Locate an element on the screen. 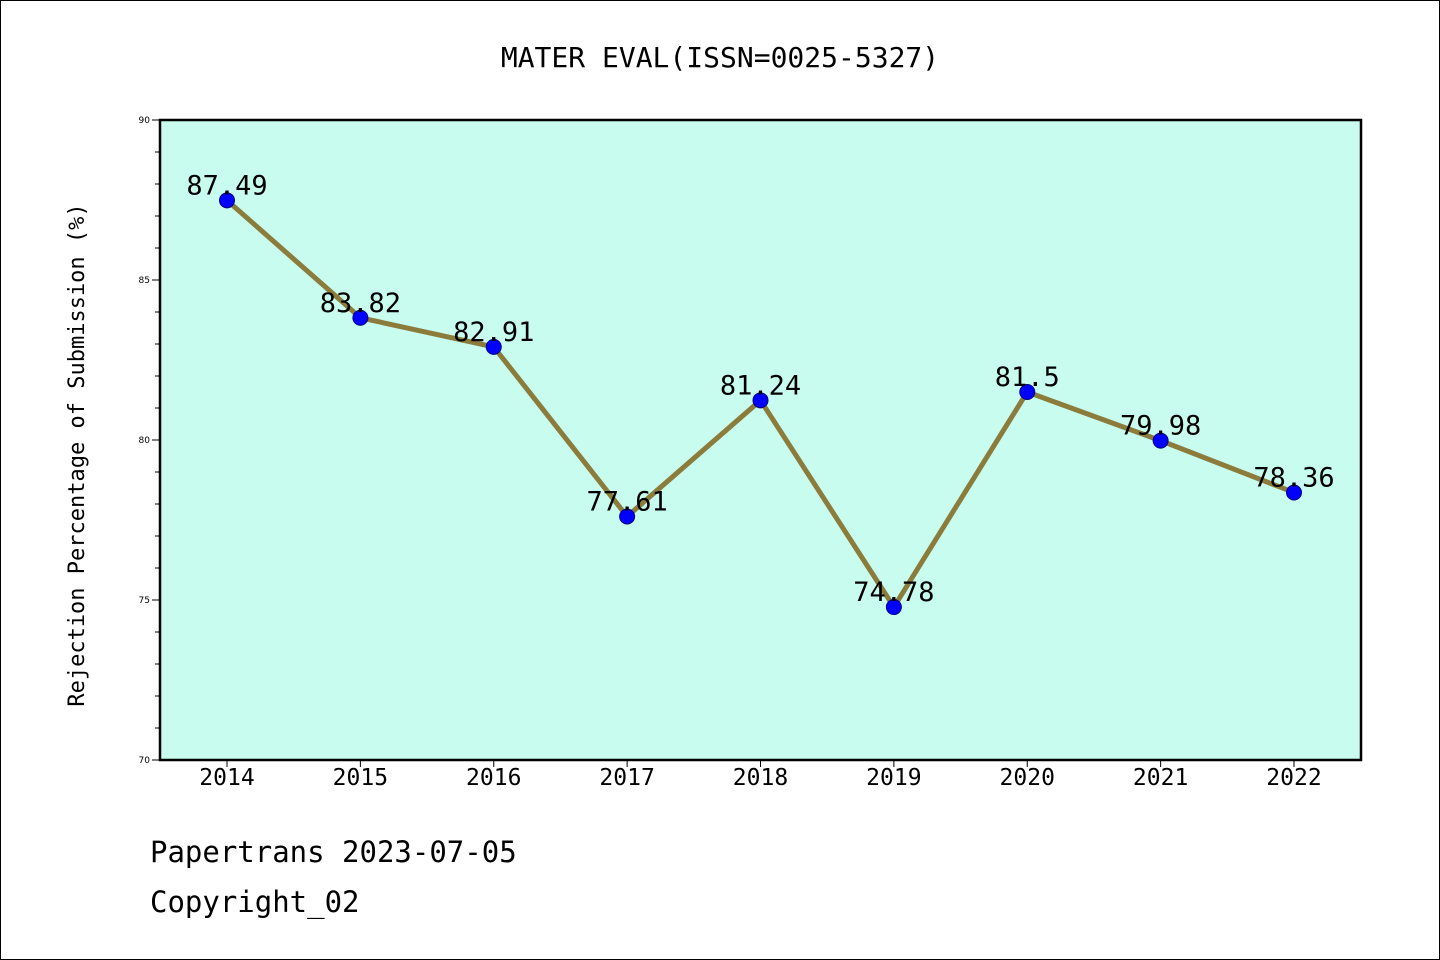  x-tick-label: 2016 is located at coordinates (493, 778).